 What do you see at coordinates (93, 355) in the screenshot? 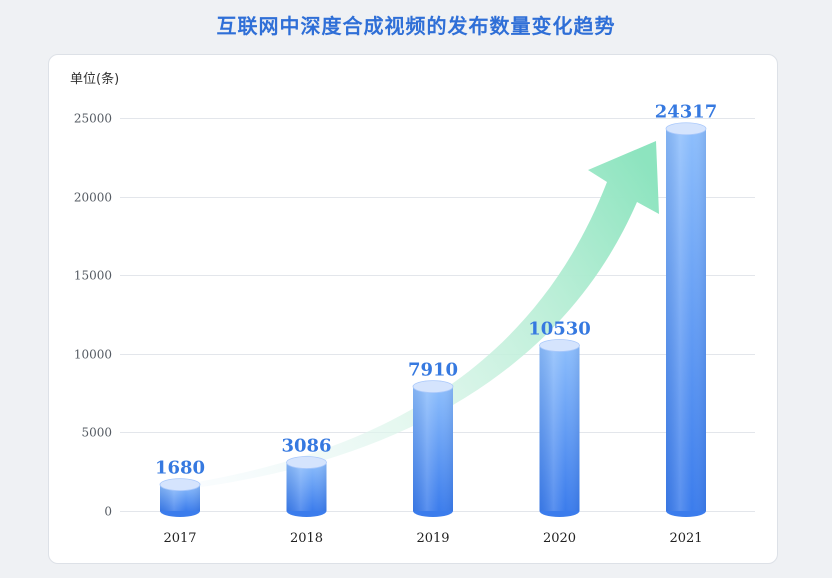
I see `y-tick-label: 10000` at bounding box center [93, 355].